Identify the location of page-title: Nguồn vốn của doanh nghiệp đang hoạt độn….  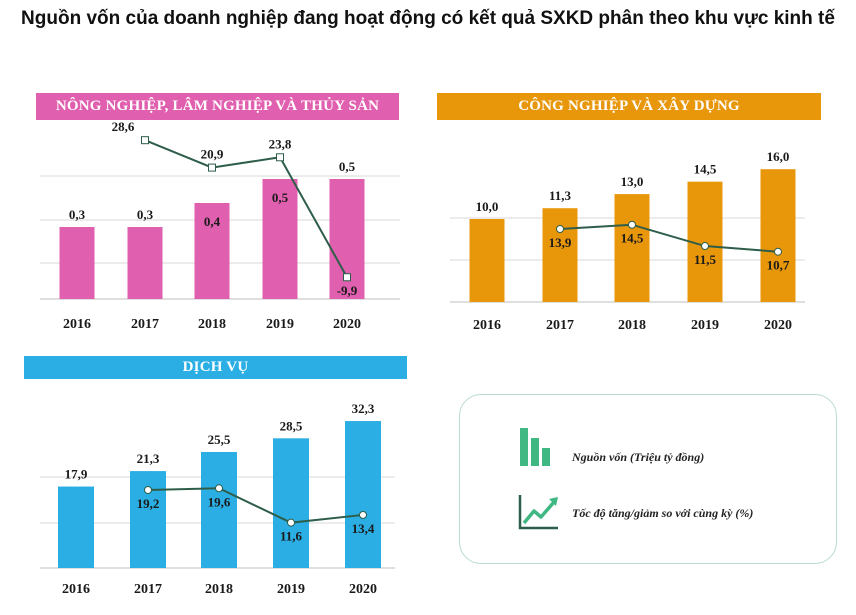
(428, 18).